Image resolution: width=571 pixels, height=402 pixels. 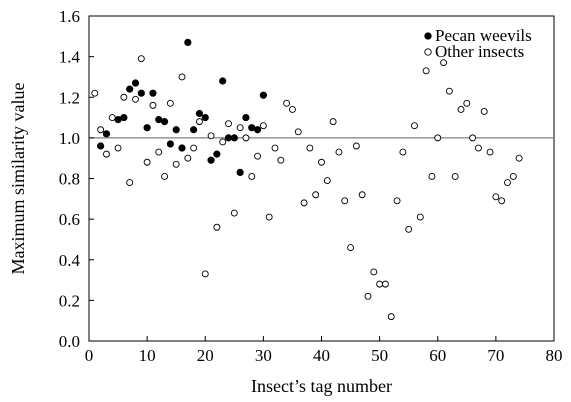 I want to click on x-tick-label: 20, so click(x=205, y=355).